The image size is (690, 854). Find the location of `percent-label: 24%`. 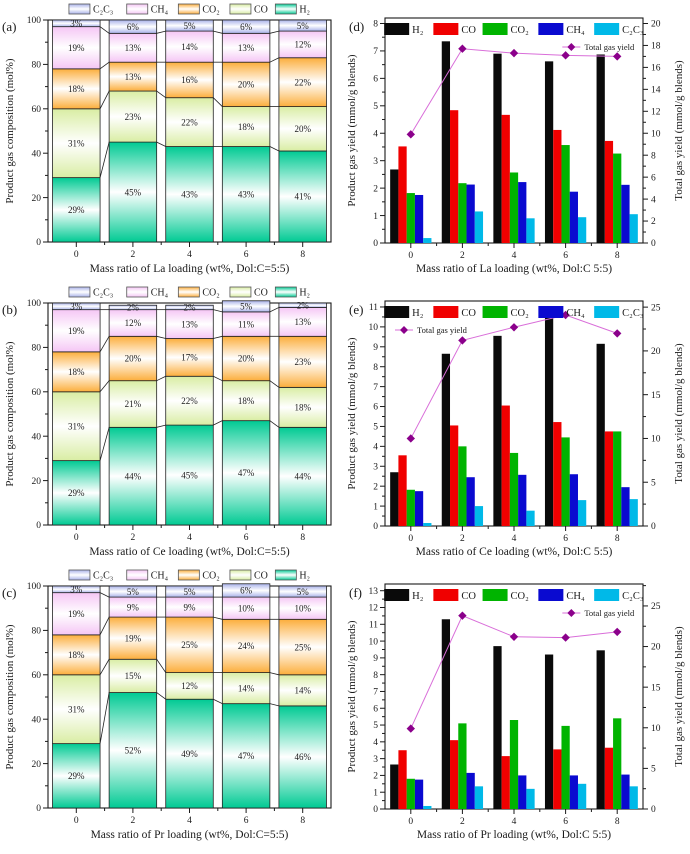

percent-label: 24% is located at coordinates (246, 646).